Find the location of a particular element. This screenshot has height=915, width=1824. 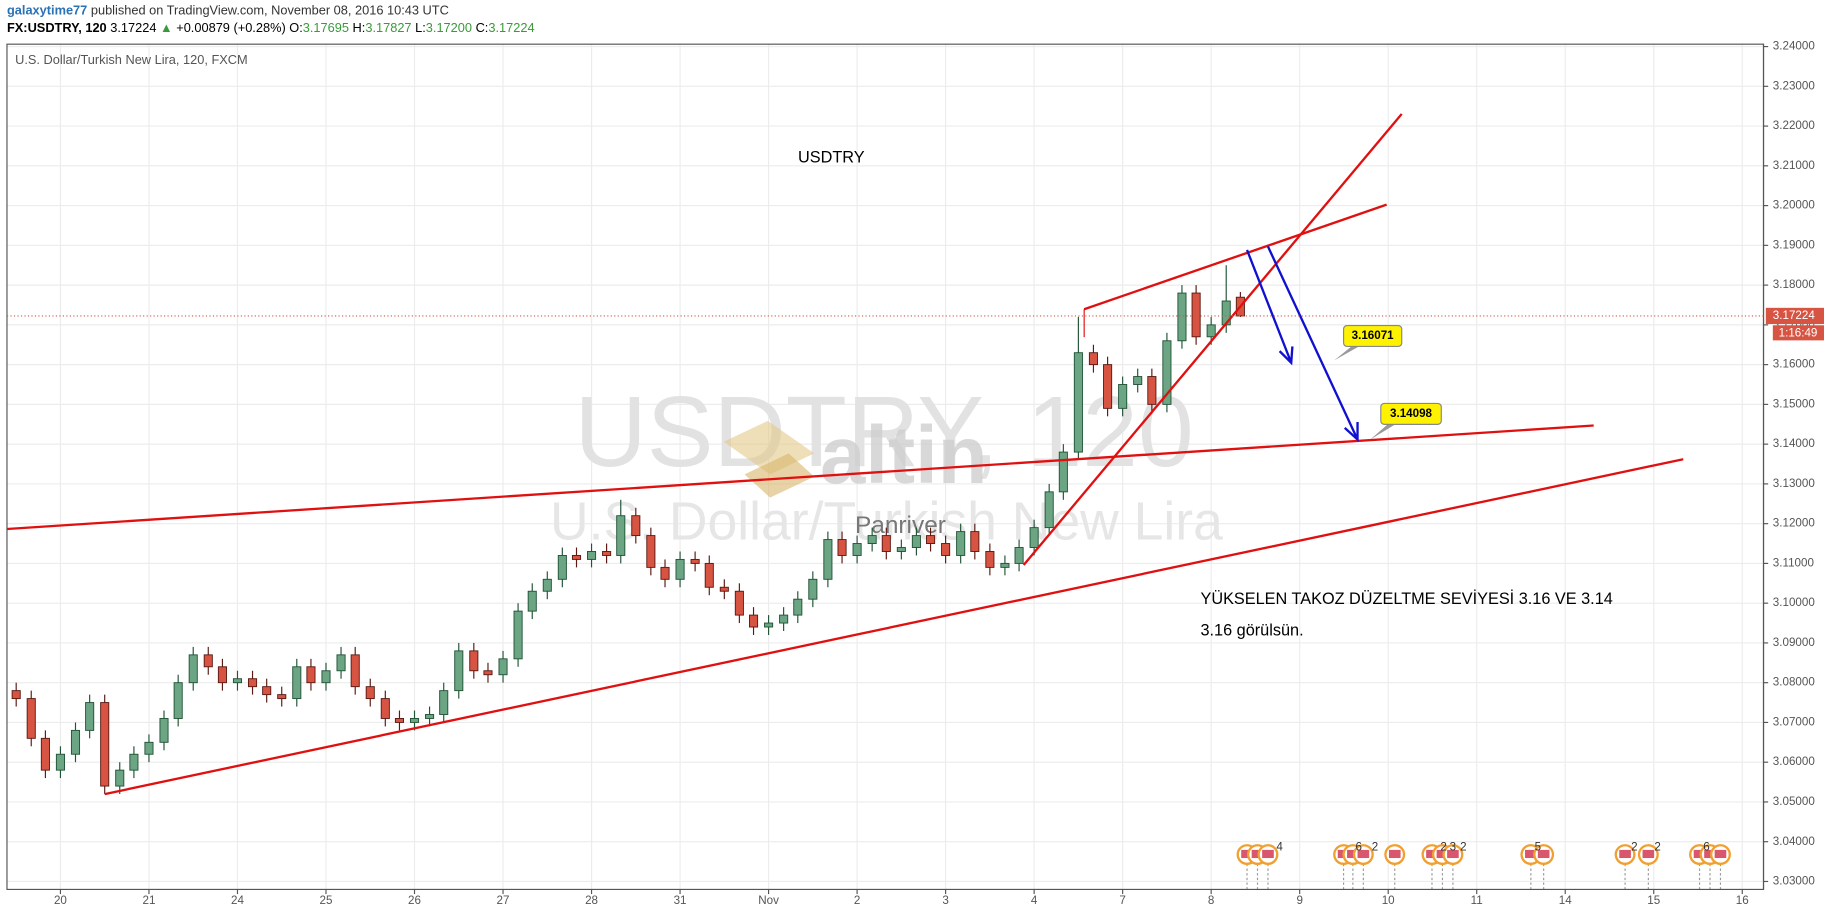

y-tick-label: 3.13000 is located at coordinates (1794, 483).